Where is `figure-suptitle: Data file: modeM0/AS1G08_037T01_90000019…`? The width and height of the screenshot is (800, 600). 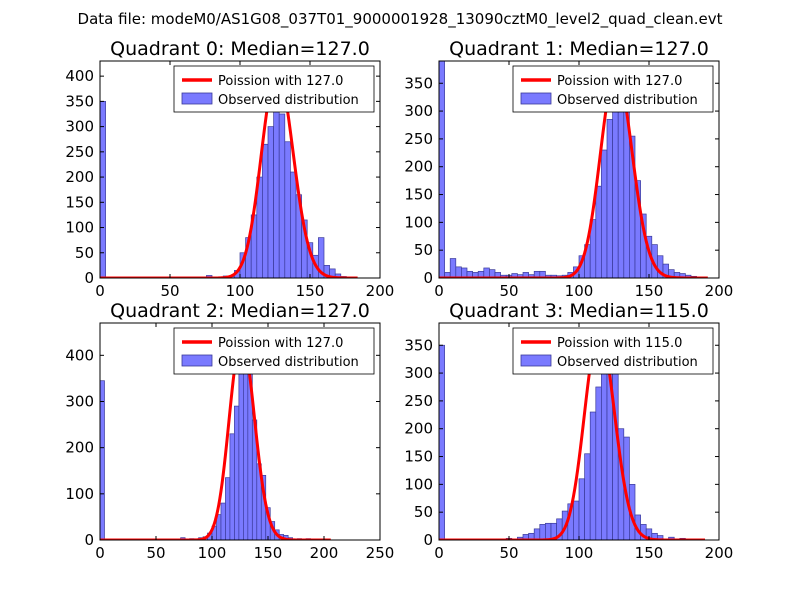 figure-suptitle: Data file: modeM0/AS1G08_037T01_90000019… is located at coordinates (400, 19).